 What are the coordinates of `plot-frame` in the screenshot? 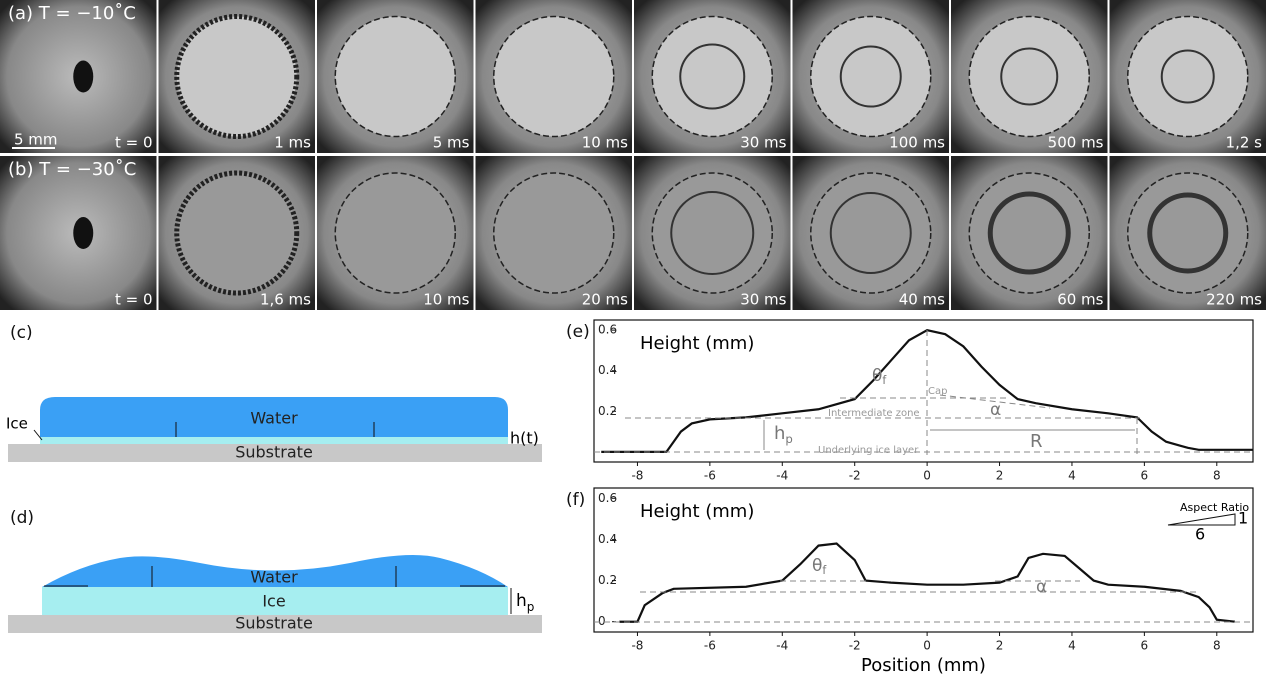 It's located at (923, 560).